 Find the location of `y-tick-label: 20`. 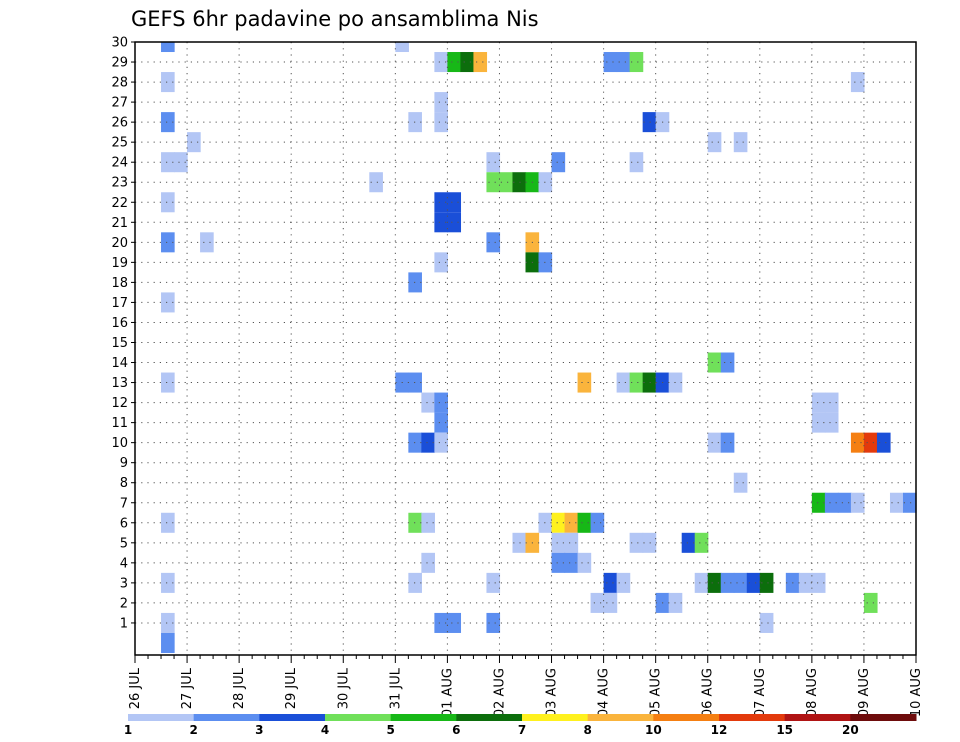

y-tick-label: 20 is located at coordinates (119, 243).